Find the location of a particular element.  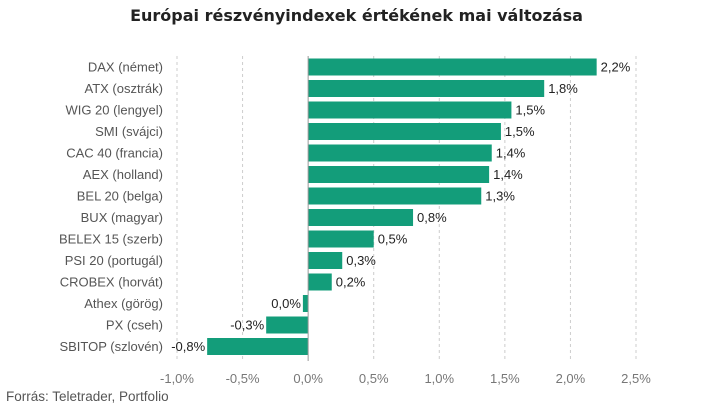

value-label: 0,8% is located at coordinates (432, 217).